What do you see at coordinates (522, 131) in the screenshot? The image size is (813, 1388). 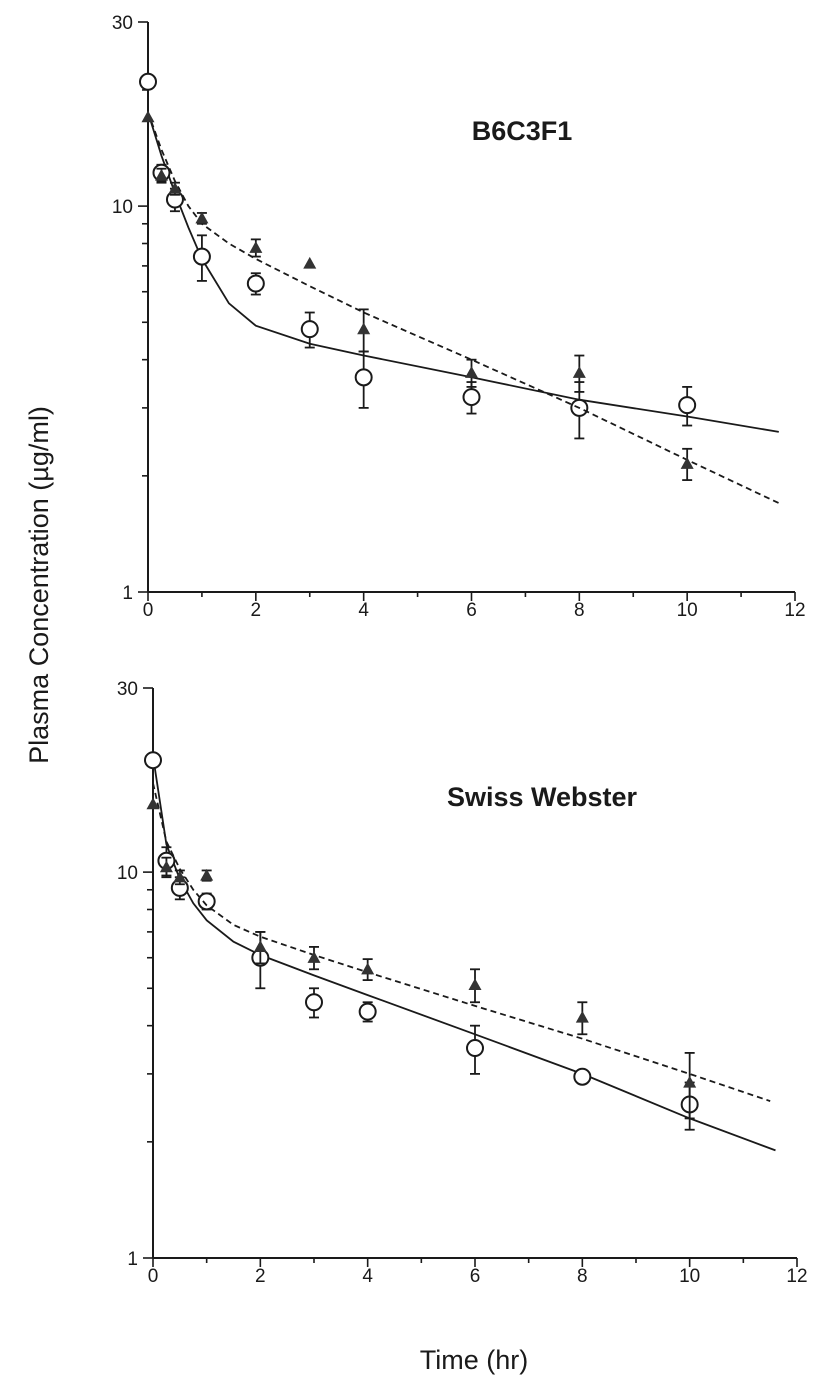 I see `panel-title-b6c3f1: B6C3F1` at bounding box center [522, 131].